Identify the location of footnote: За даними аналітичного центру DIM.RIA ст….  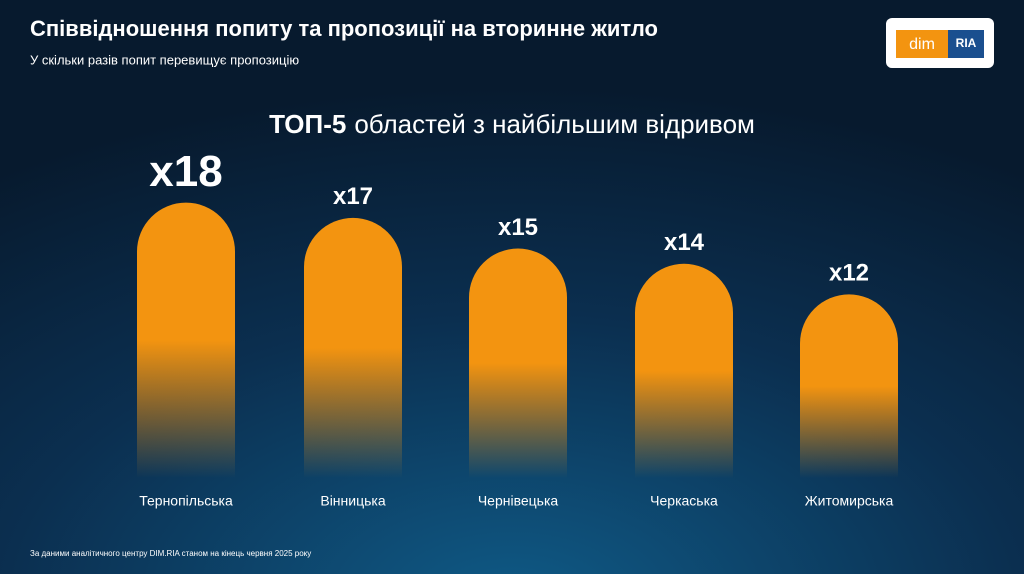
(170, 553).